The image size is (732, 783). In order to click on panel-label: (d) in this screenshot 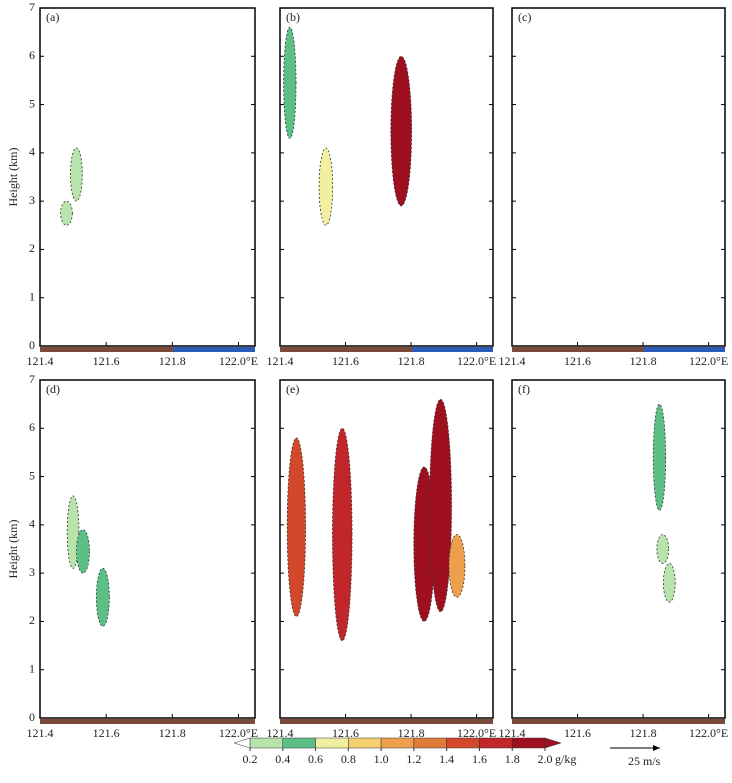, I will do `click(53, 389)`.